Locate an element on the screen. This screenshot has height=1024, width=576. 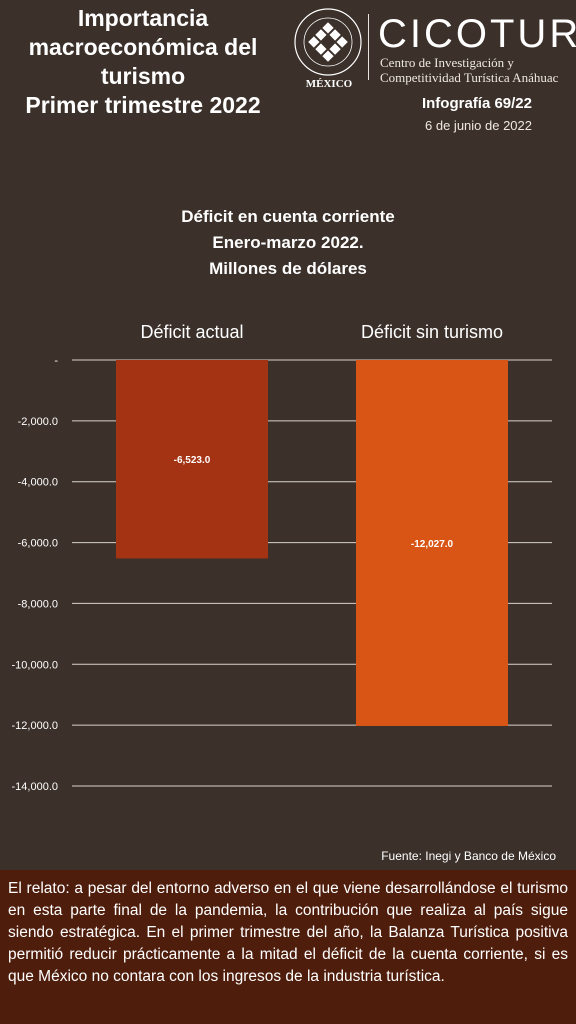
y-tick-label: - is located at coordinates (56, 361).